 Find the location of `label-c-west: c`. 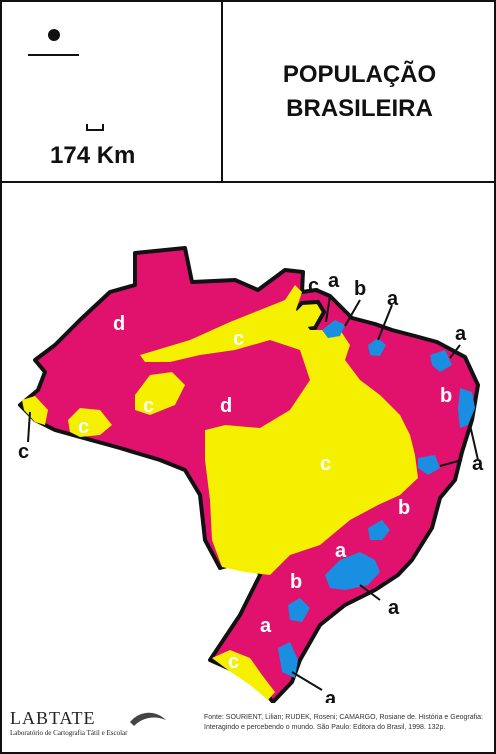

label-c-west: c is located at coordinates (148, 406).